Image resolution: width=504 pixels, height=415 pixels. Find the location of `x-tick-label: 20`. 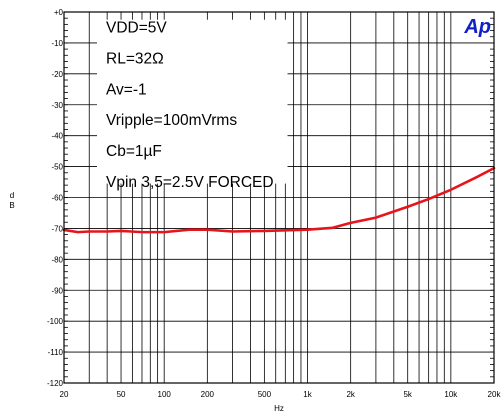

x-tick-label: 20 is located at coordinates (64, 394).